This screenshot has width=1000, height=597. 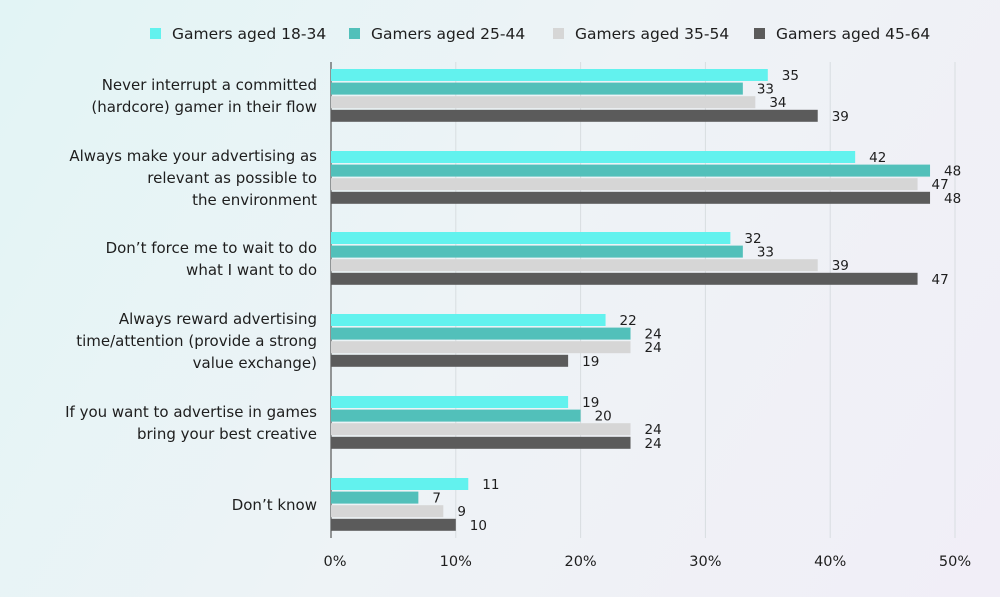 What do you see at coordinates (705, 562) in the screenshot?
I see `x-tick-label: 30%` at bounding box center [705, 562].